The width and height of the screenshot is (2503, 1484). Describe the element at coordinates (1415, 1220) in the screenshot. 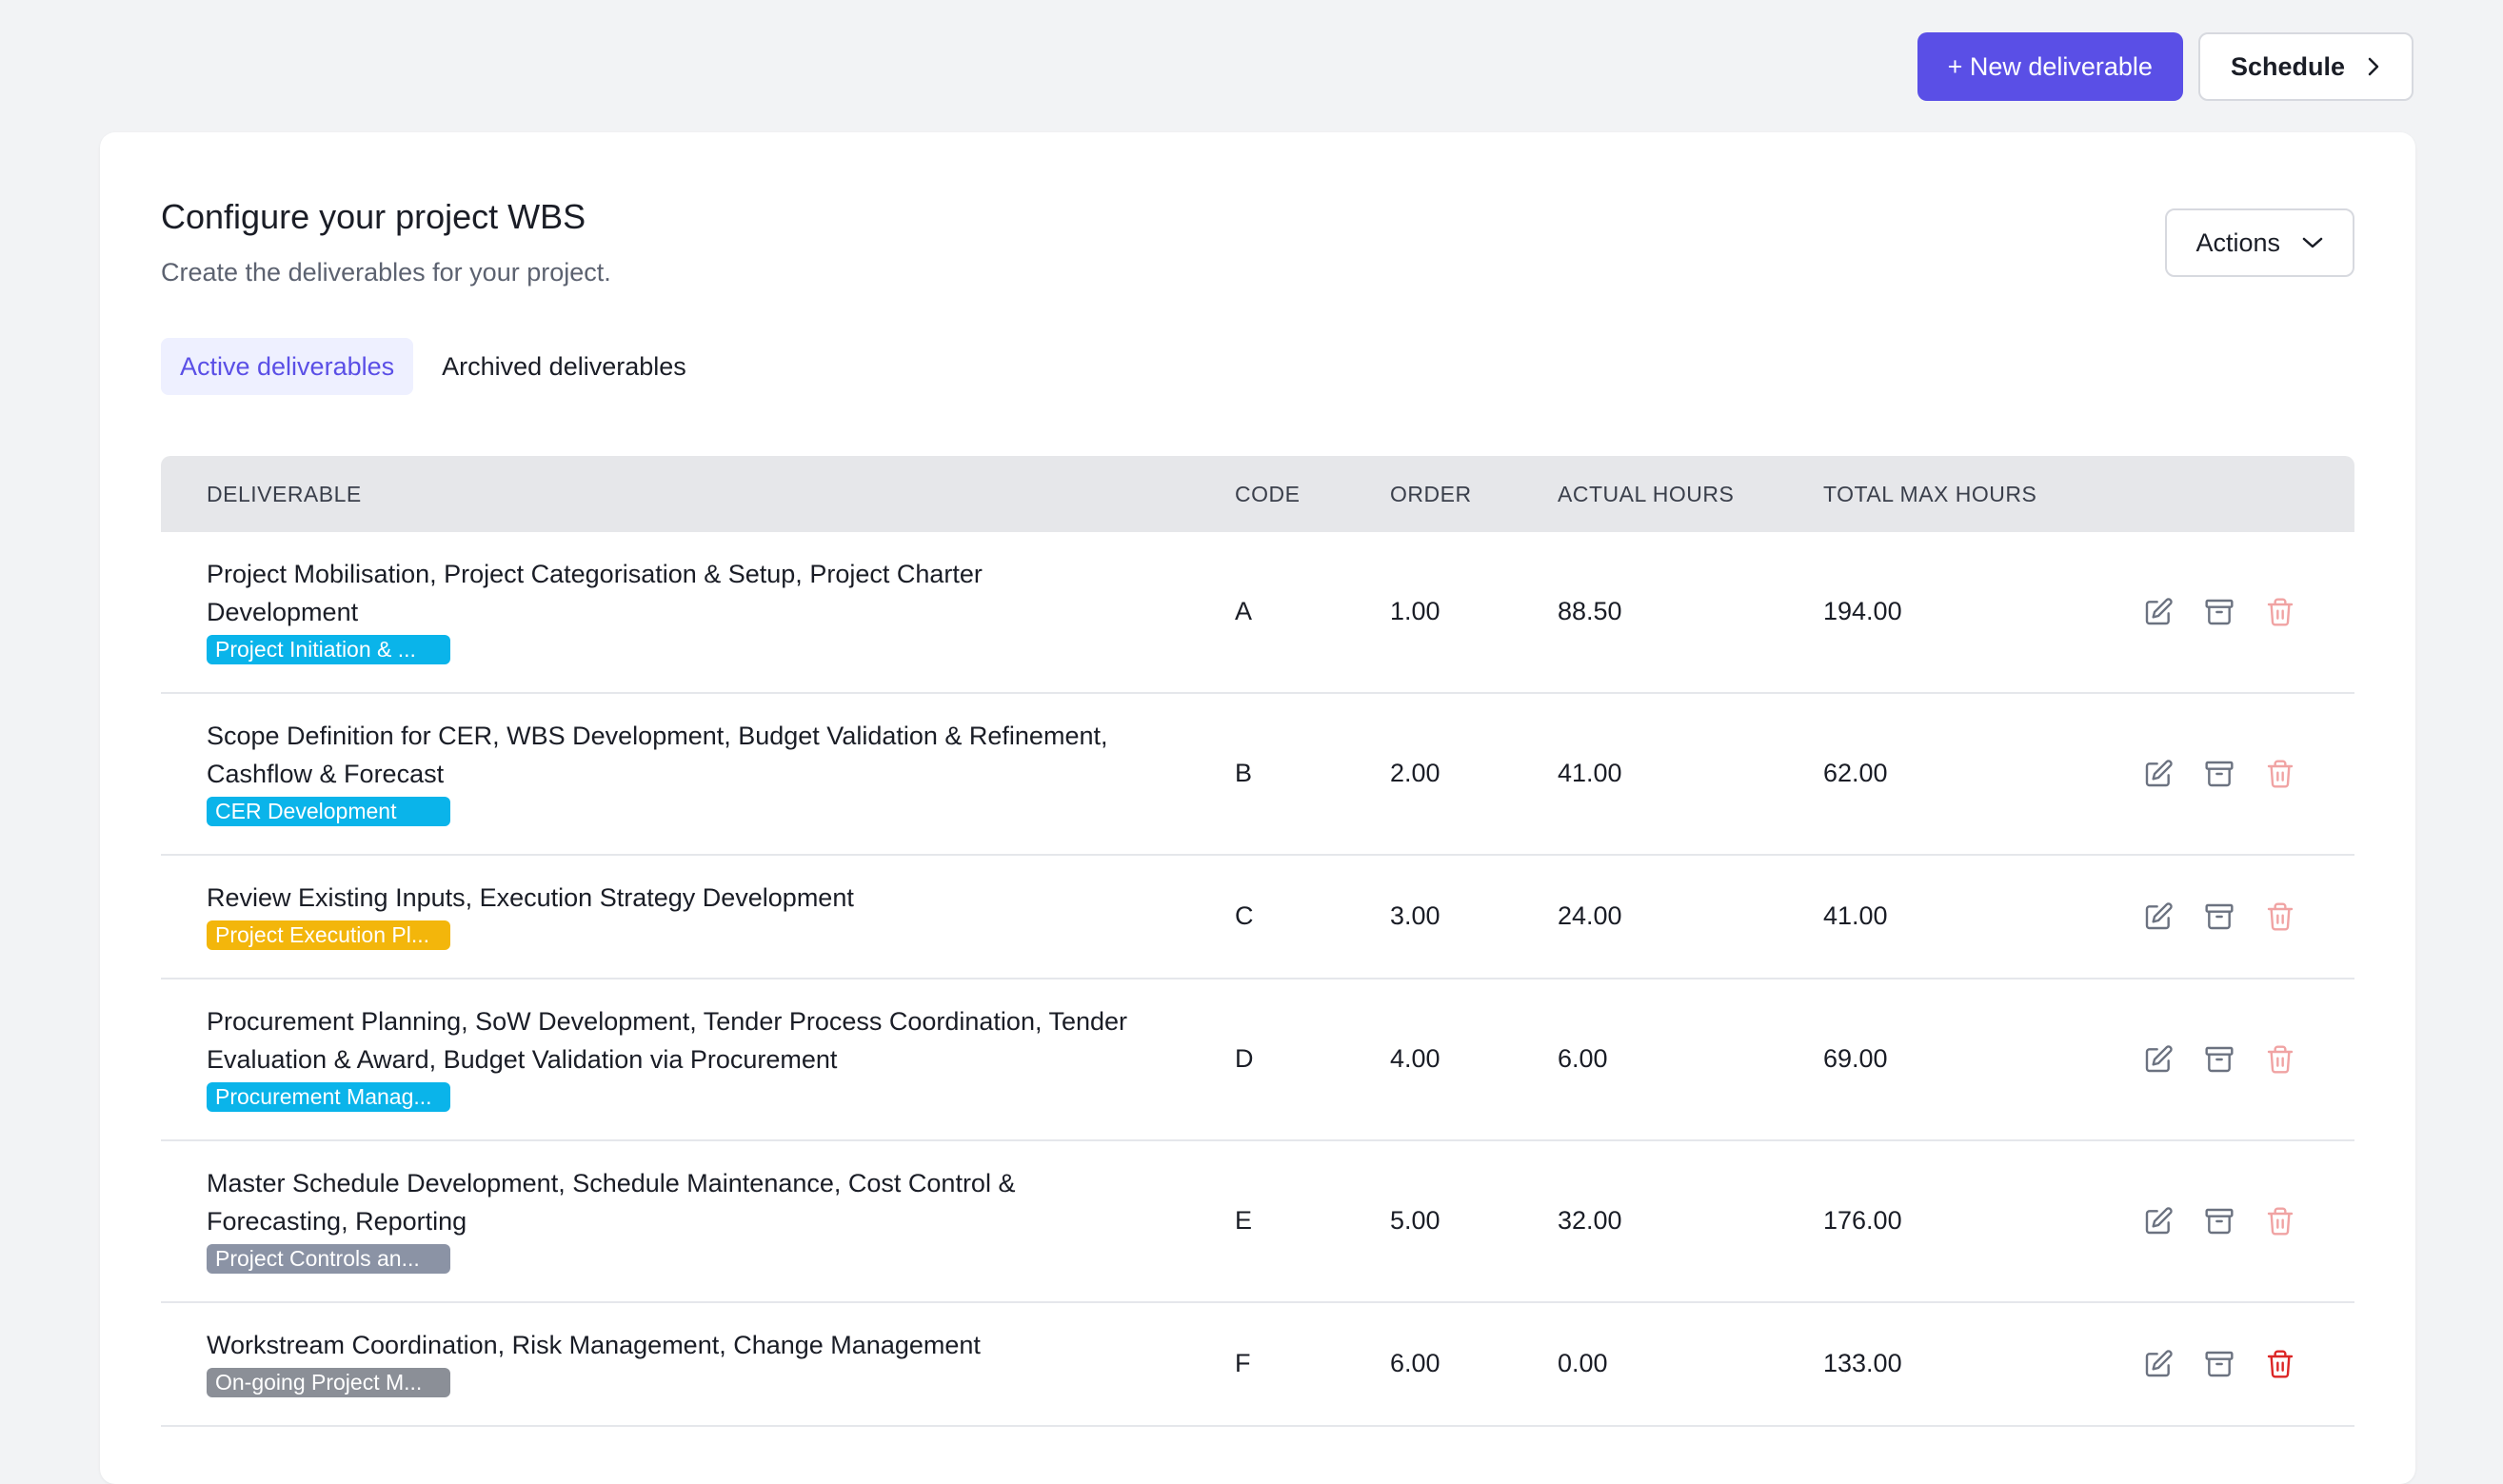

I see `order-cell: 5.00` at that location.